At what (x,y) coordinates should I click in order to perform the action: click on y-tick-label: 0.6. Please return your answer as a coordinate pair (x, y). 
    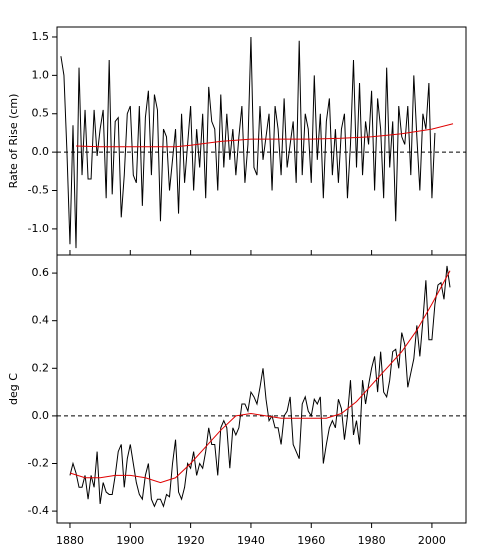
    Looking at the image, I should click on (41, 272).